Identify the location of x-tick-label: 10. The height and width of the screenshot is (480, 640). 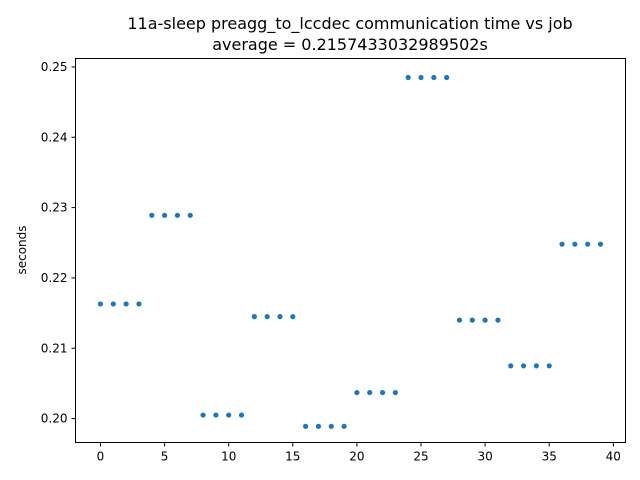
(228, 457).